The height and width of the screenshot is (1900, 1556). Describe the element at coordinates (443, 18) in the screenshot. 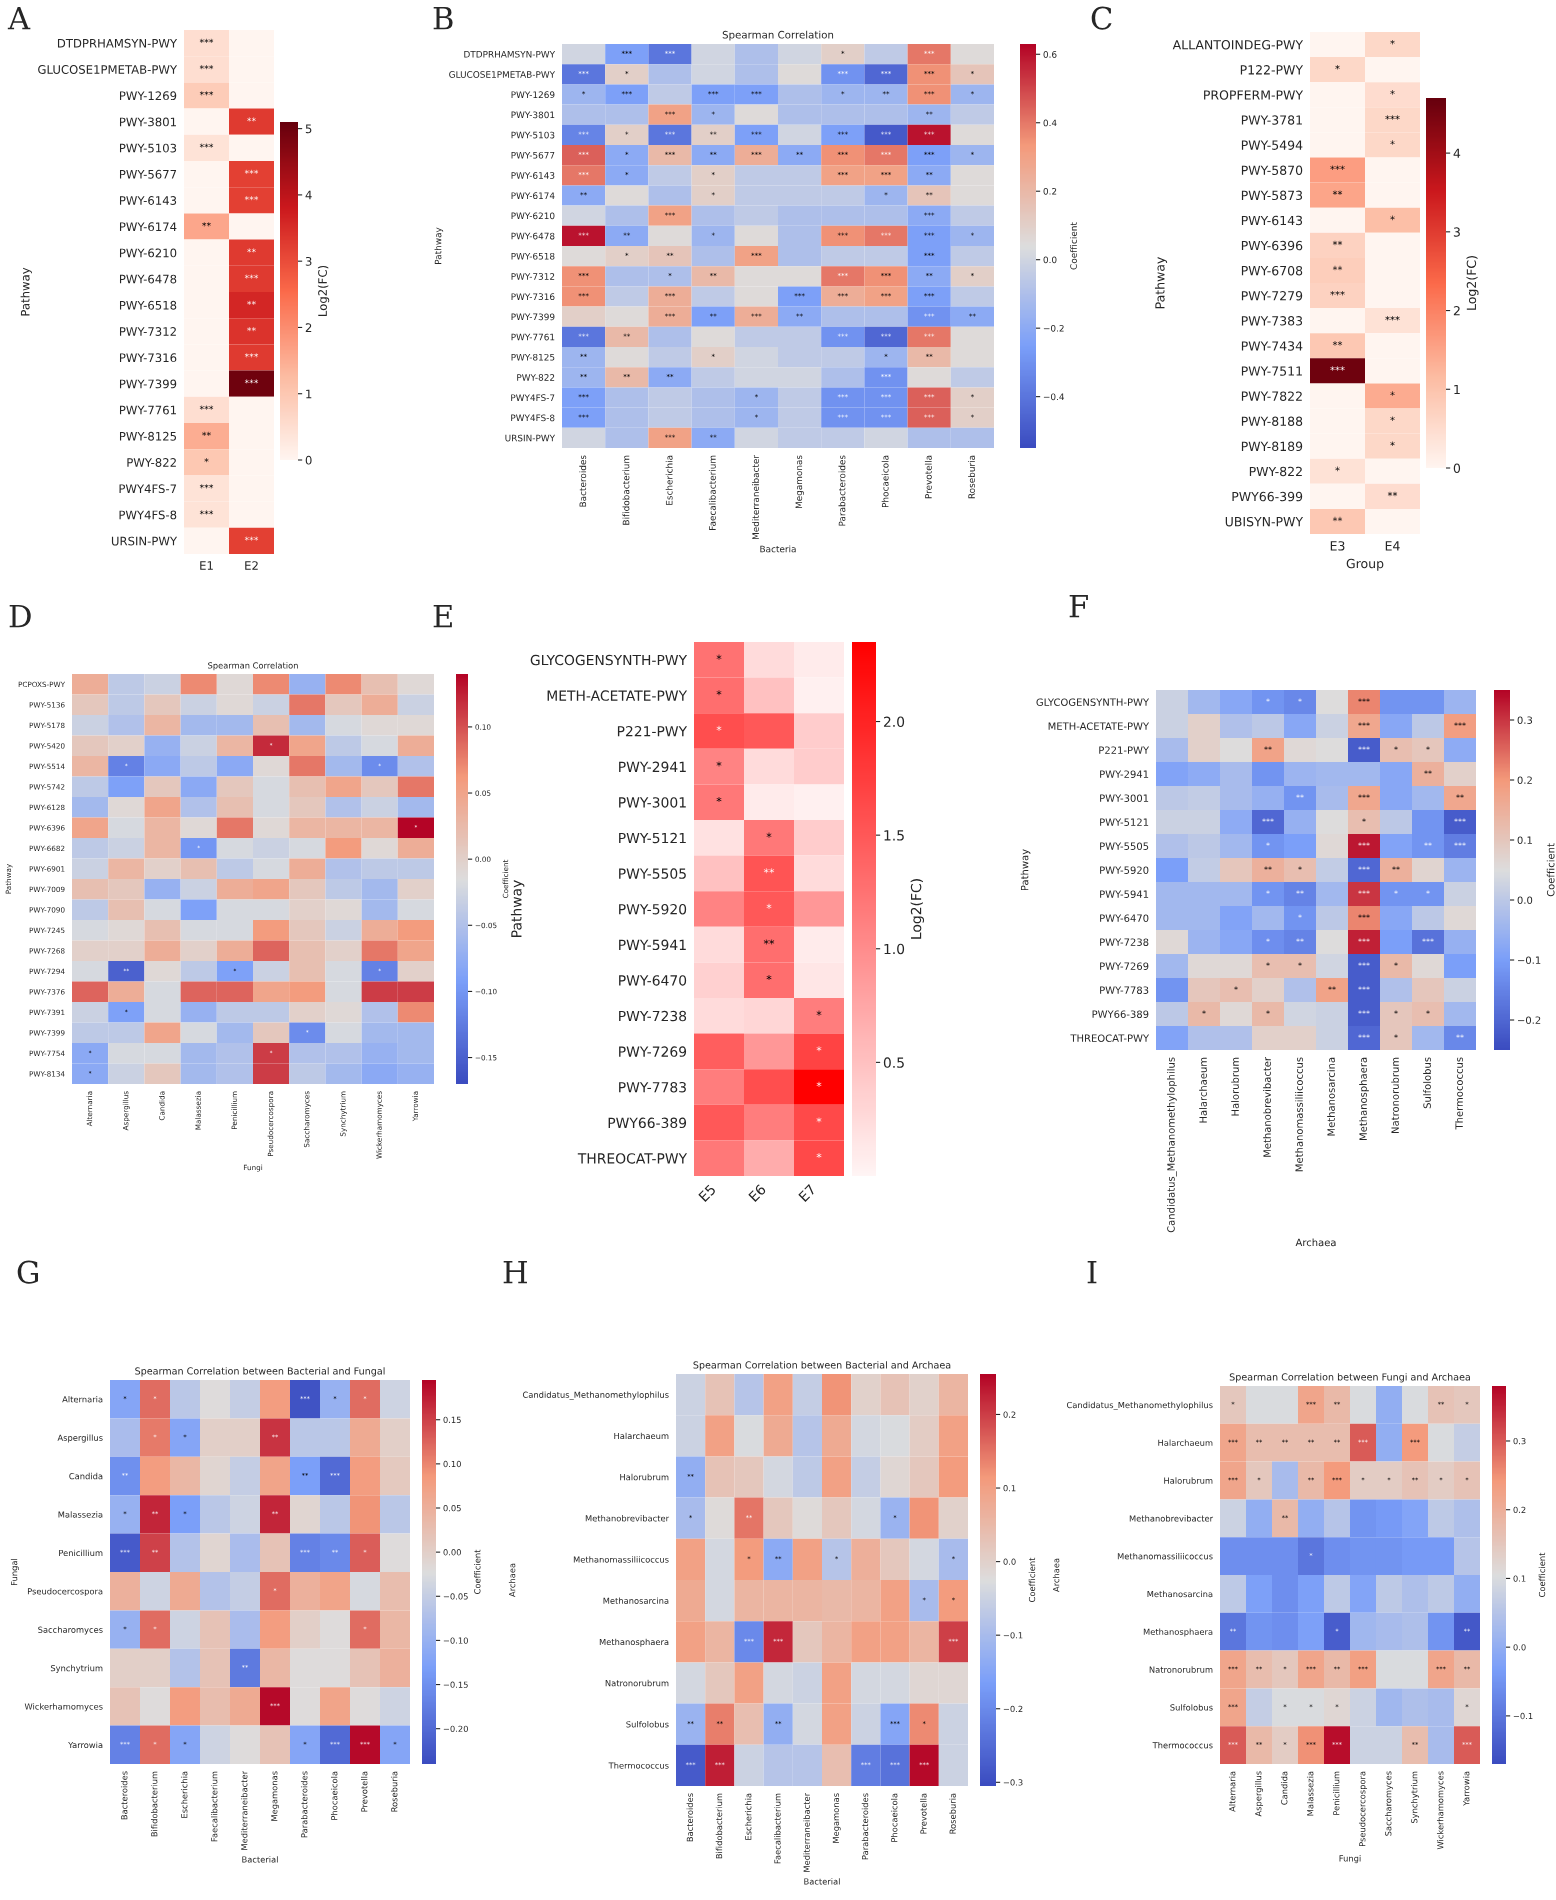

I see `text: B` at that location.